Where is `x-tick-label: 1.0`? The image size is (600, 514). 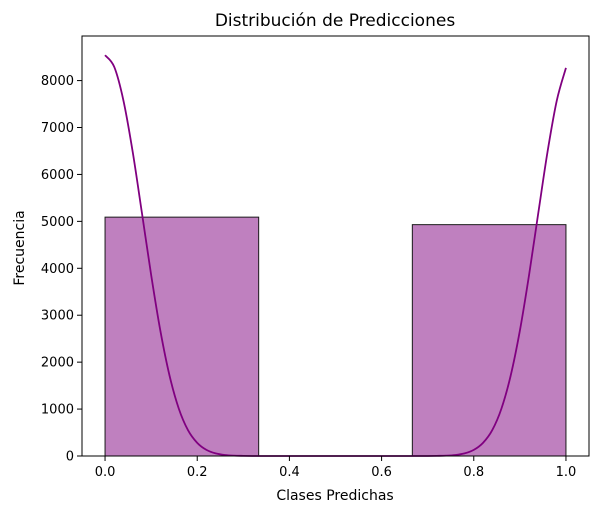
x-tick-label: 1.0 is located at coordinates (566, 472).